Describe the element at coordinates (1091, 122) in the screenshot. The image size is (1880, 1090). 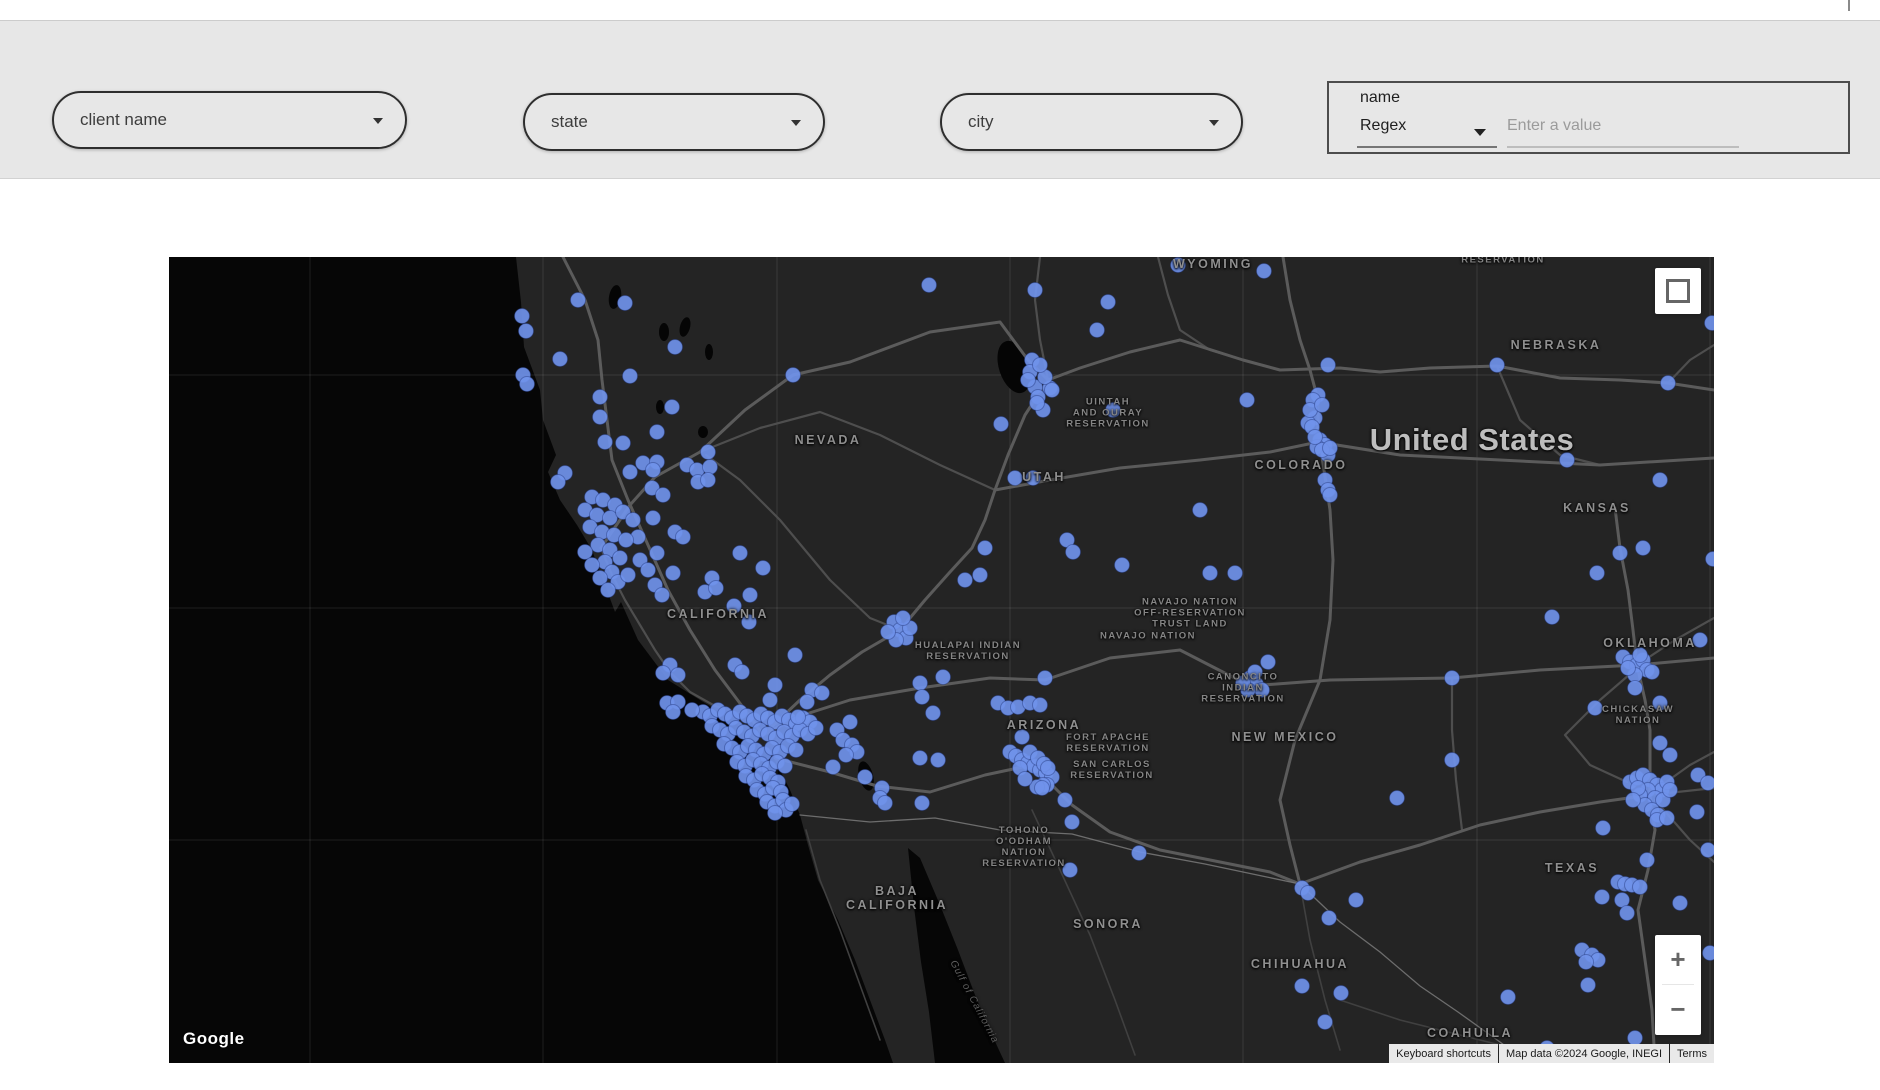
I see `city-filter-dropdown: city` at that location.